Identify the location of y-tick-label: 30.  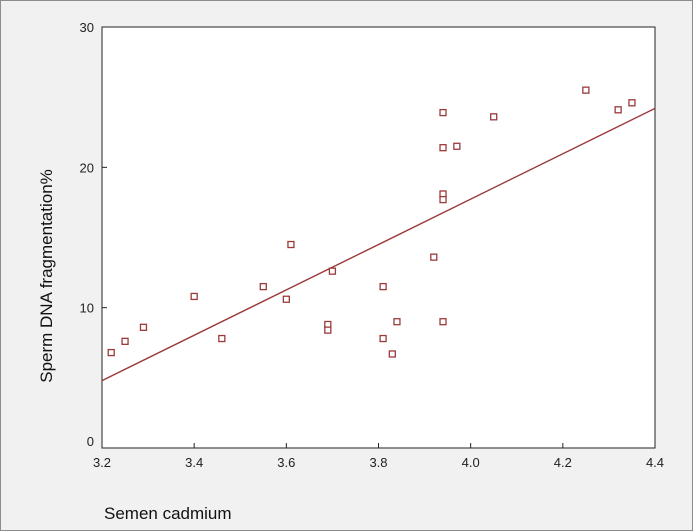
(87, 27).